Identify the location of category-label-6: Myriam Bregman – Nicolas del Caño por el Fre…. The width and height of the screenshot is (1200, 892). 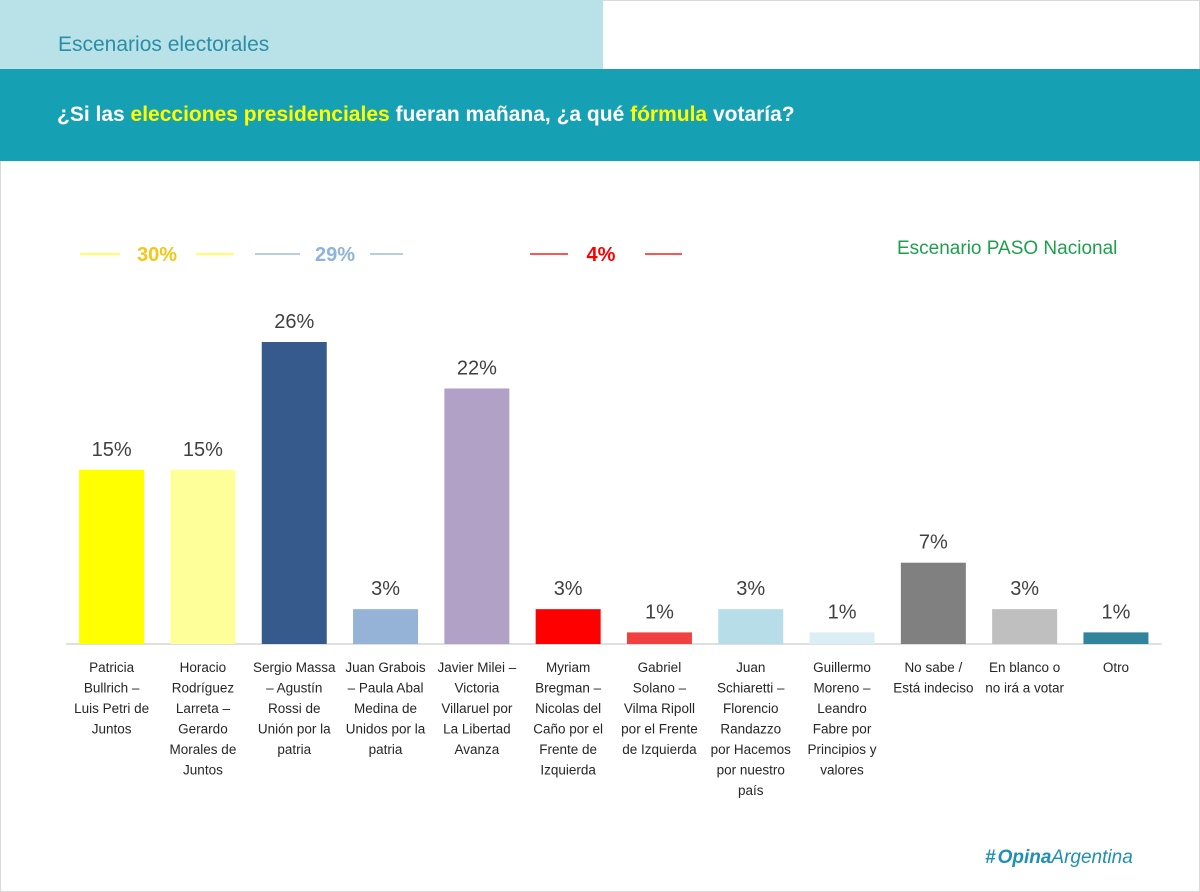
(568, 719).